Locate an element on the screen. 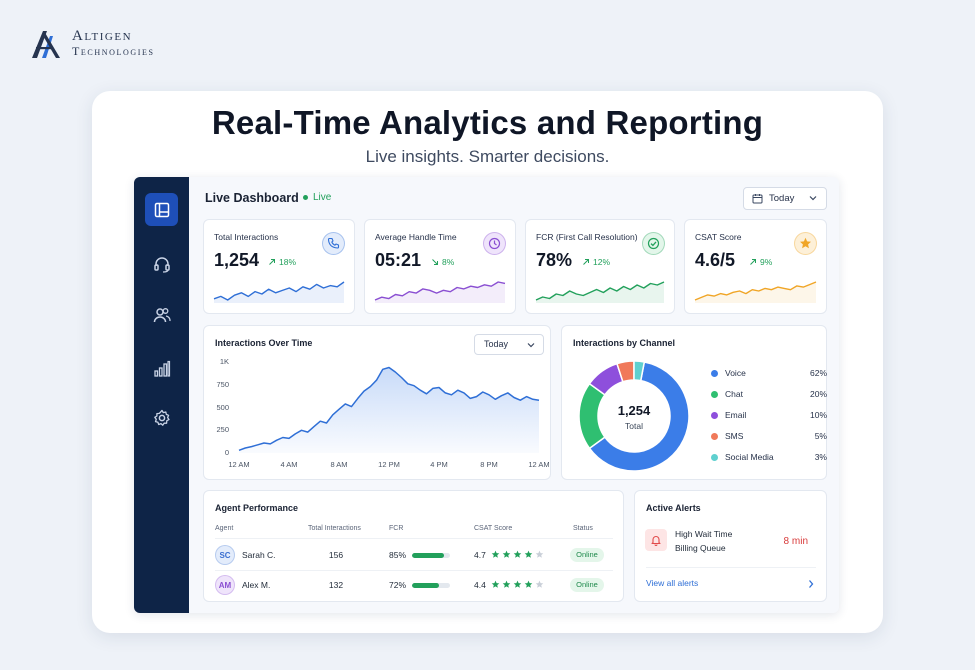 The image size is (975, 670). legend-value: 5% is located at coordinates (820, 436).